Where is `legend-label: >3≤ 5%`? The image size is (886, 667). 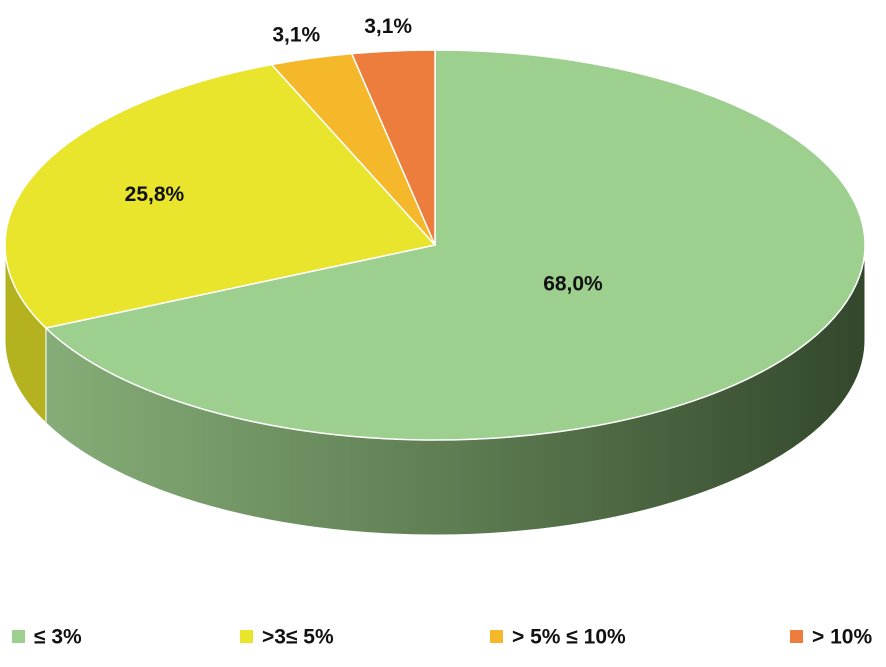 legend-label: >3≤ 5% is located at coordinates (298, 637).